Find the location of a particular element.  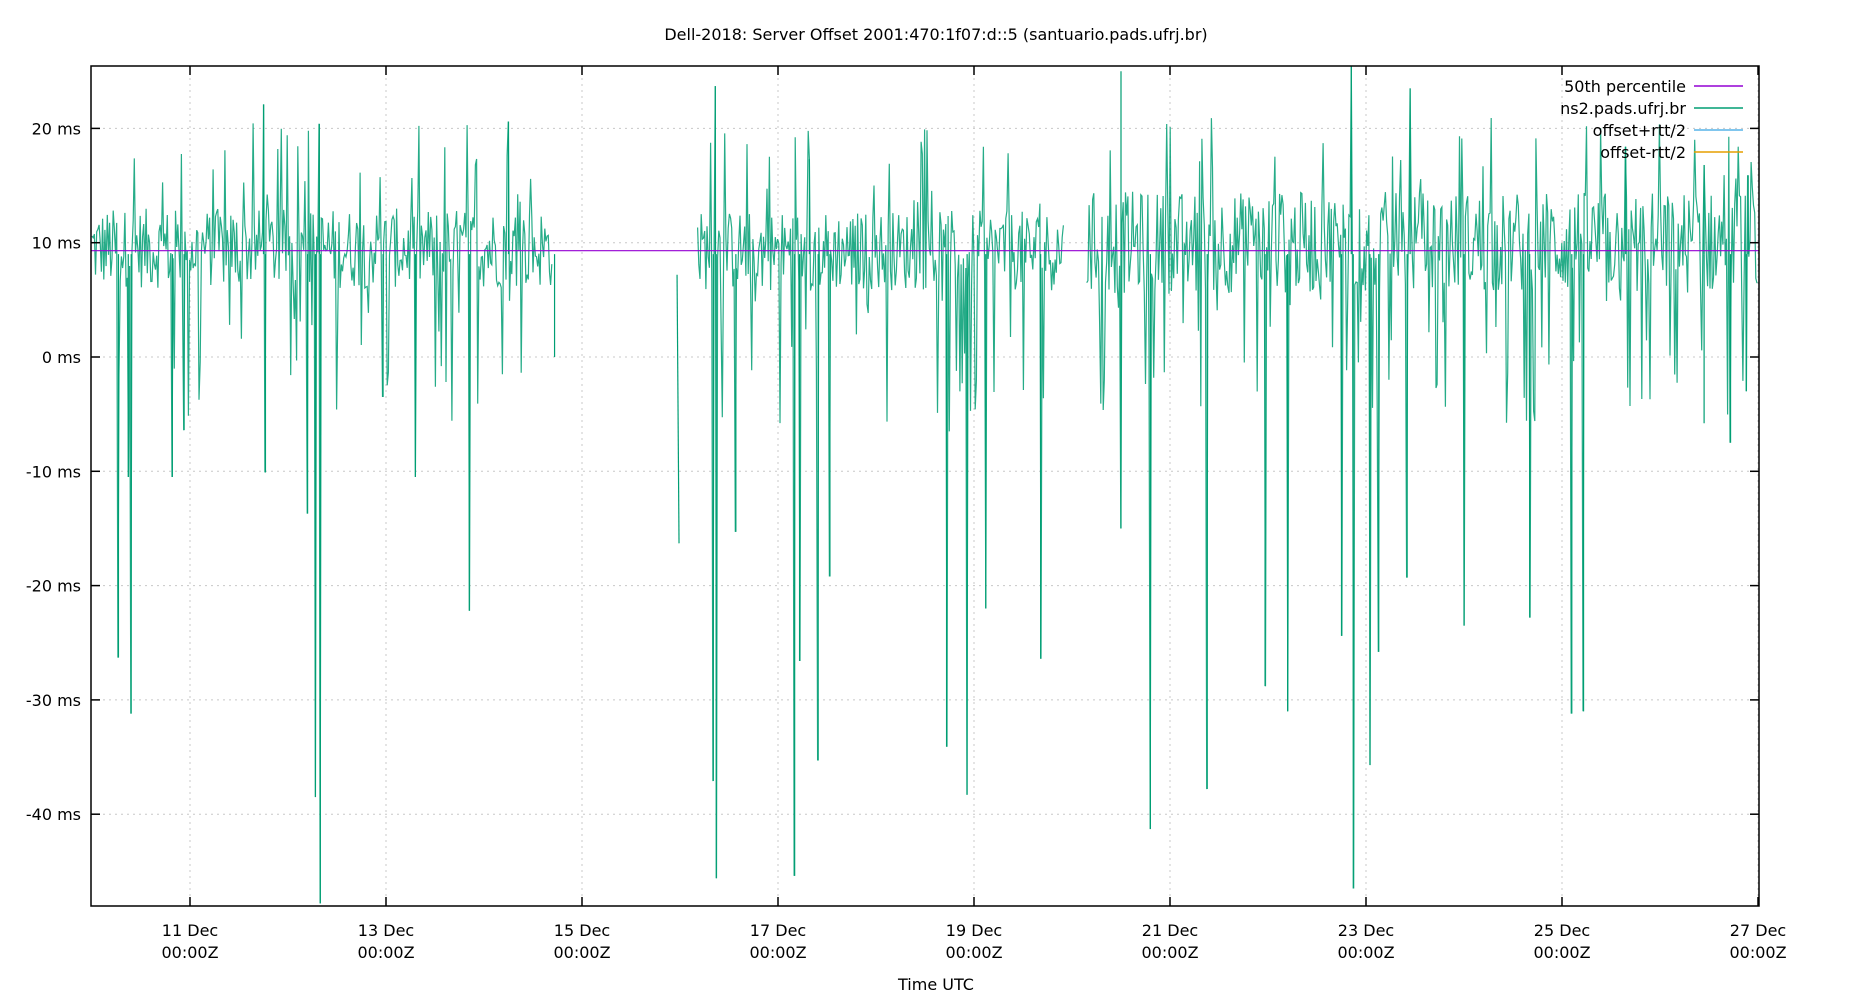

y-tick-label: -30 ms is located at coordinates (53, 700).